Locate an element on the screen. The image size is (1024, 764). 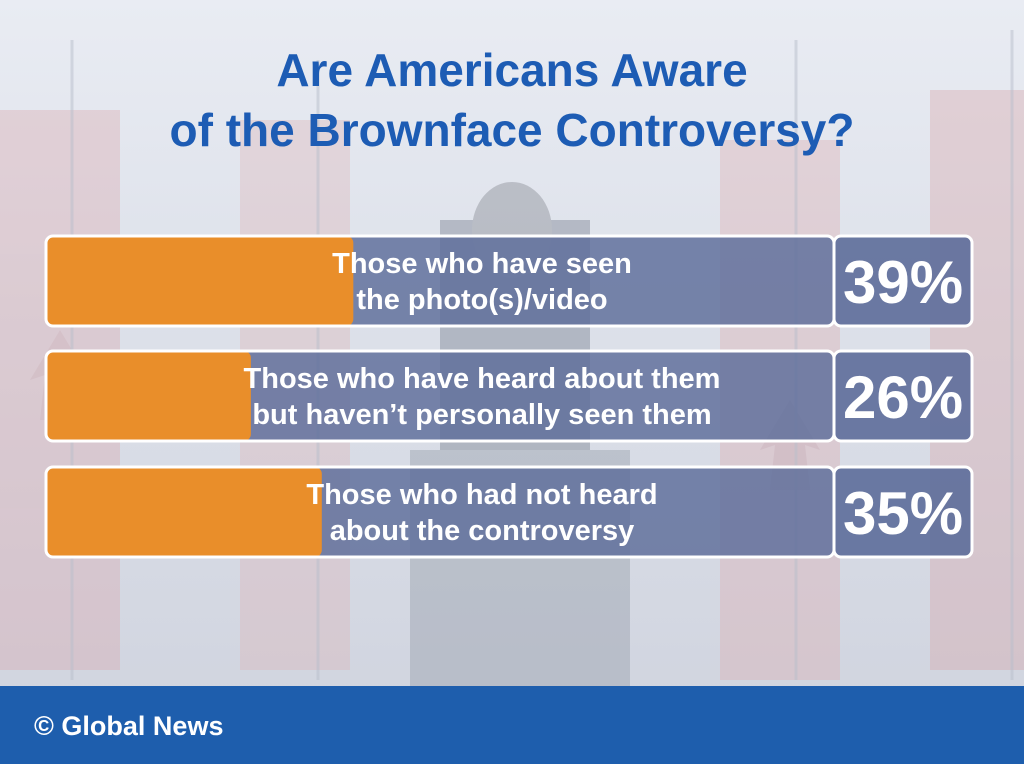
title-line-1: Are Americans Aware is located at coordinates (512, 70).